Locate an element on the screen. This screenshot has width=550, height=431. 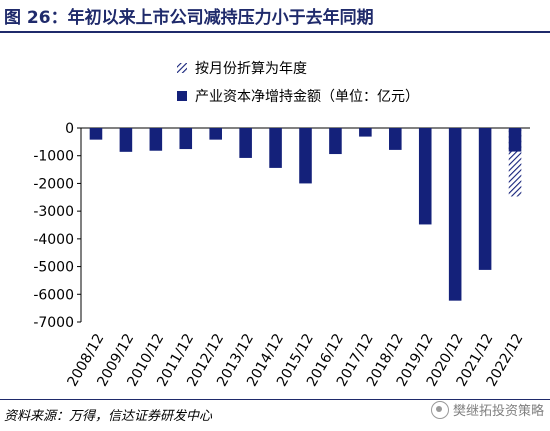
y-tick-label: -2000 is located at coordinates (53, 184).